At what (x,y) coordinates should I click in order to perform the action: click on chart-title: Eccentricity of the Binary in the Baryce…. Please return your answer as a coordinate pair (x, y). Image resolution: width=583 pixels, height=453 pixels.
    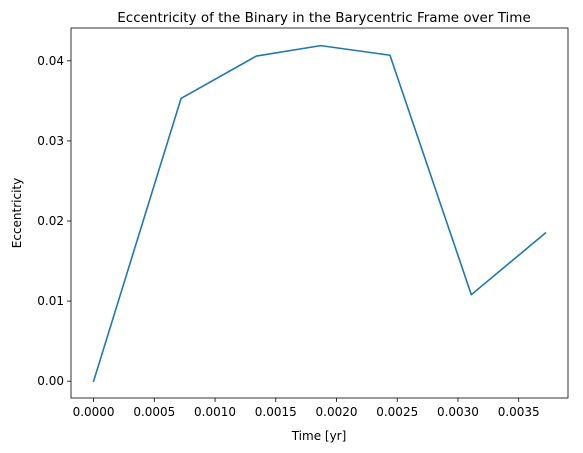
    Looking at the image, I should click on (324, 18).